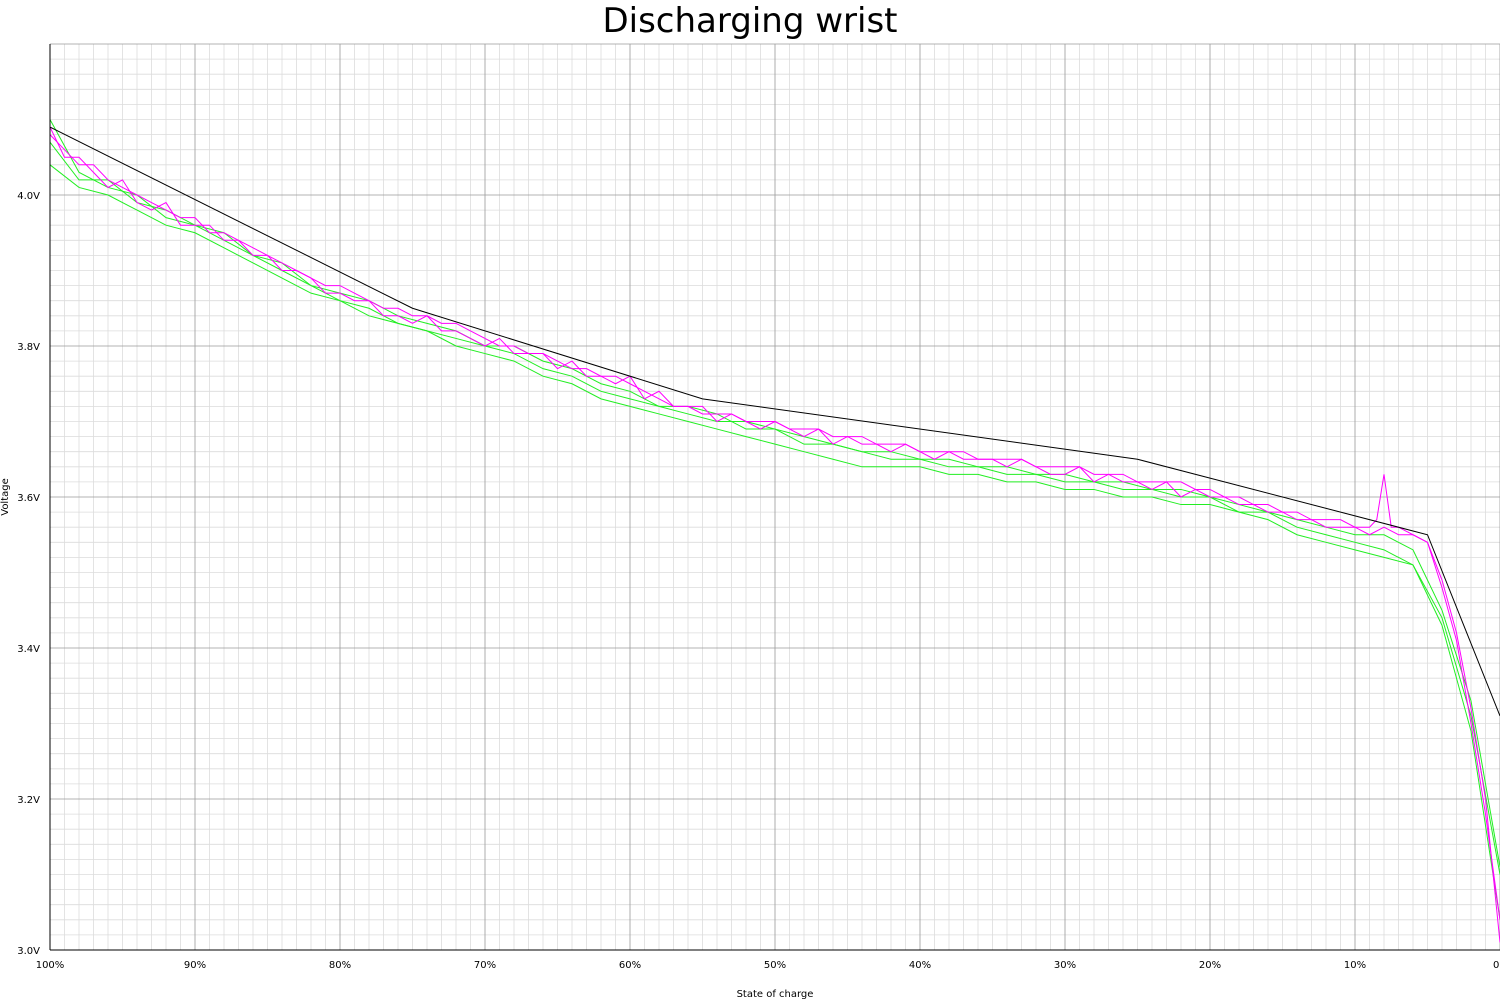  What do you see at coordinates (775, 965) in the screenshot?
I see `x-tick-label: 50%` at bounding box center [775, 965].